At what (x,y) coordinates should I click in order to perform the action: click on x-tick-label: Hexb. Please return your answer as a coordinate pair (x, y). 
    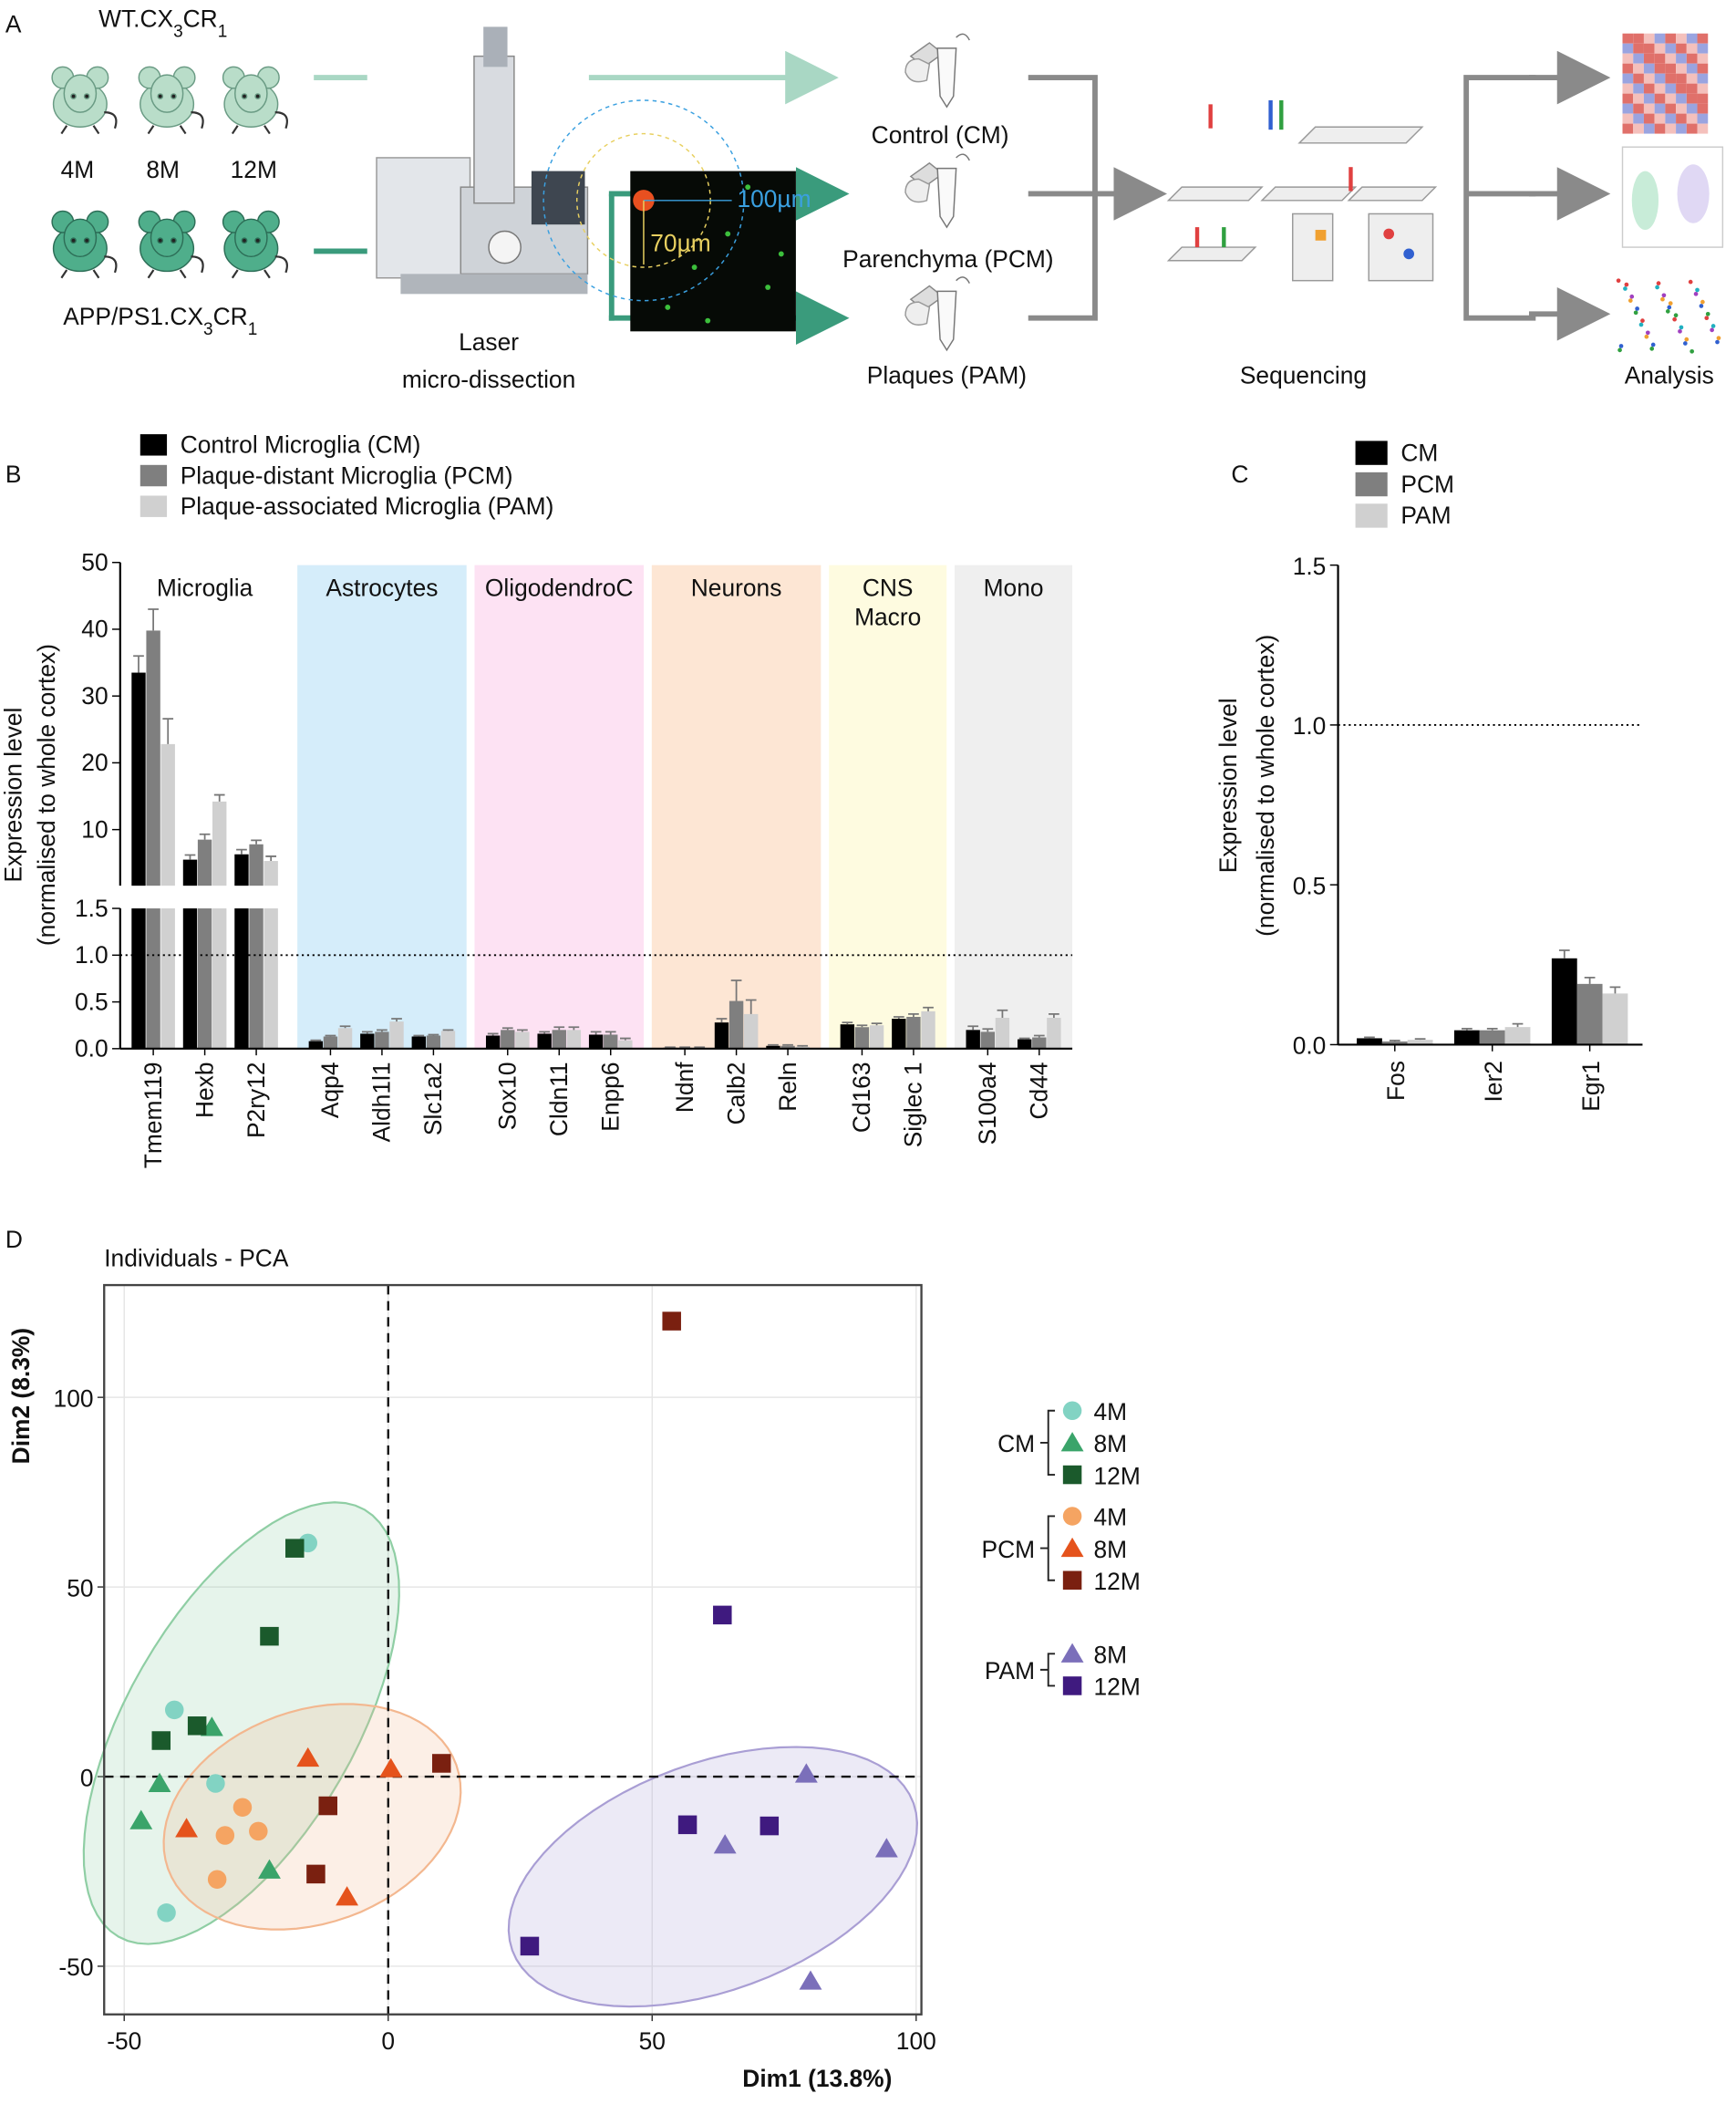
    Looking at the image, I should click on (204, 1090).